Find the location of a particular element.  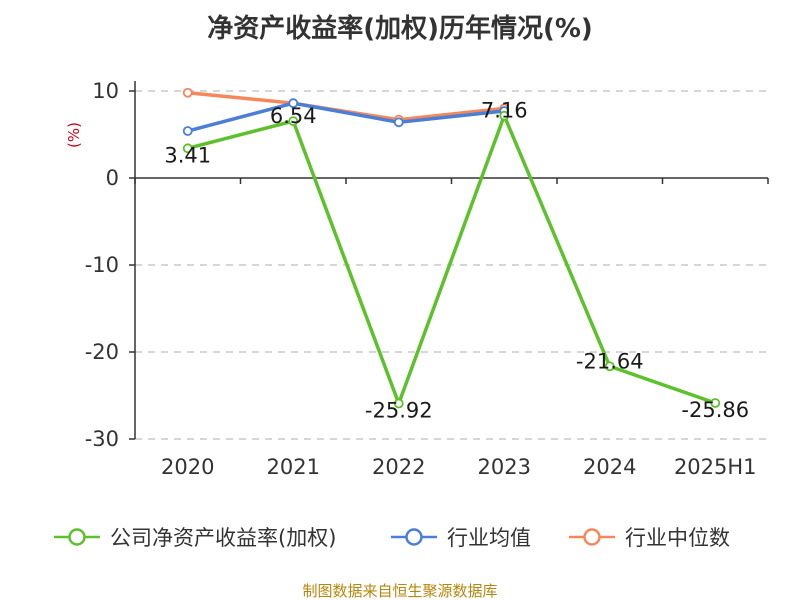

legend-symbol-industry-median is located at coordinates (592, 537).